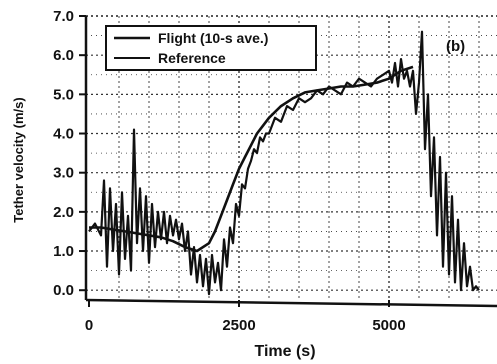 Image resolution: width=497 pixels, height=364 pixels. Describe the element at coordinates (192, 58) in the screenshot. I see `legend-label-reference: Reference` at that location.